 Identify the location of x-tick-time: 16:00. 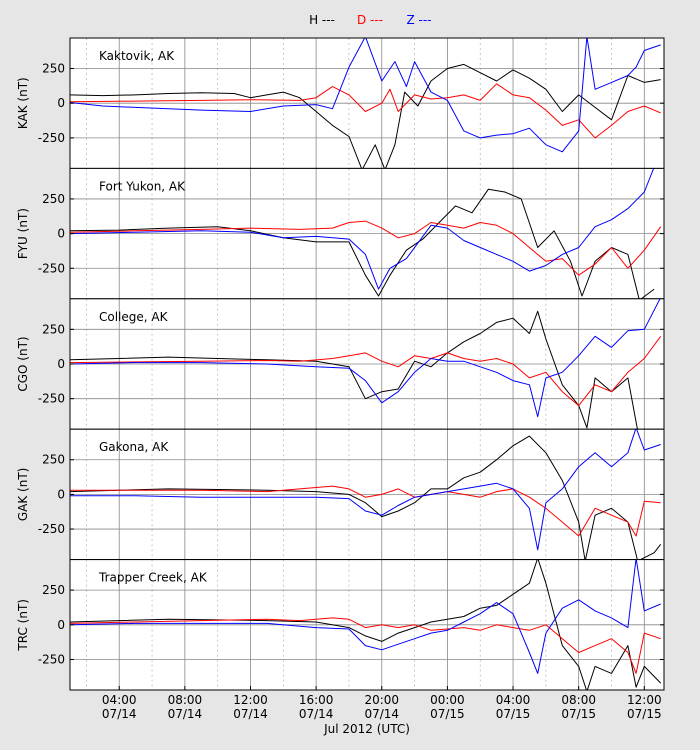
(316, 700).